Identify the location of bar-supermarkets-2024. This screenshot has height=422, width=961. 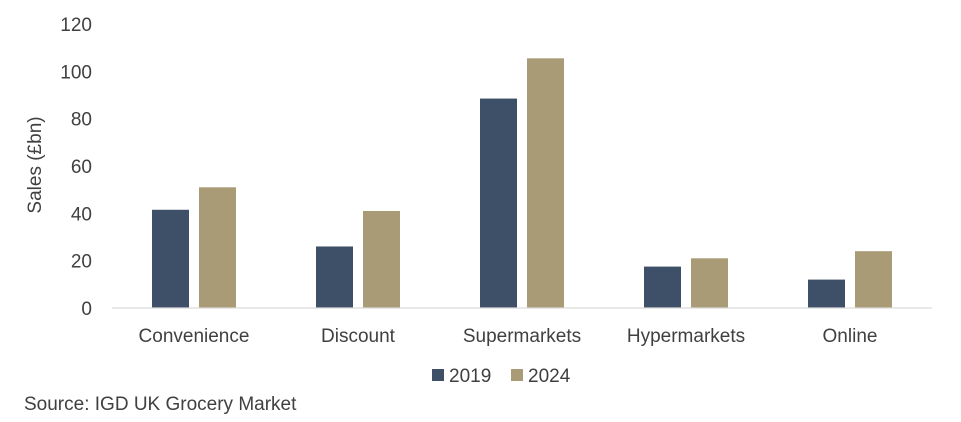
(545, 183).